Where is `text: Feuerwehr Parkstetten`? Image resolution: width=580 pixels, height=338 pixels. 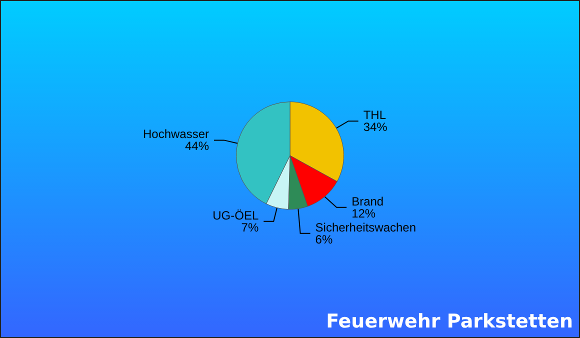
text: Feuerwehr Parkstetten is located at coordinates (450, 321).